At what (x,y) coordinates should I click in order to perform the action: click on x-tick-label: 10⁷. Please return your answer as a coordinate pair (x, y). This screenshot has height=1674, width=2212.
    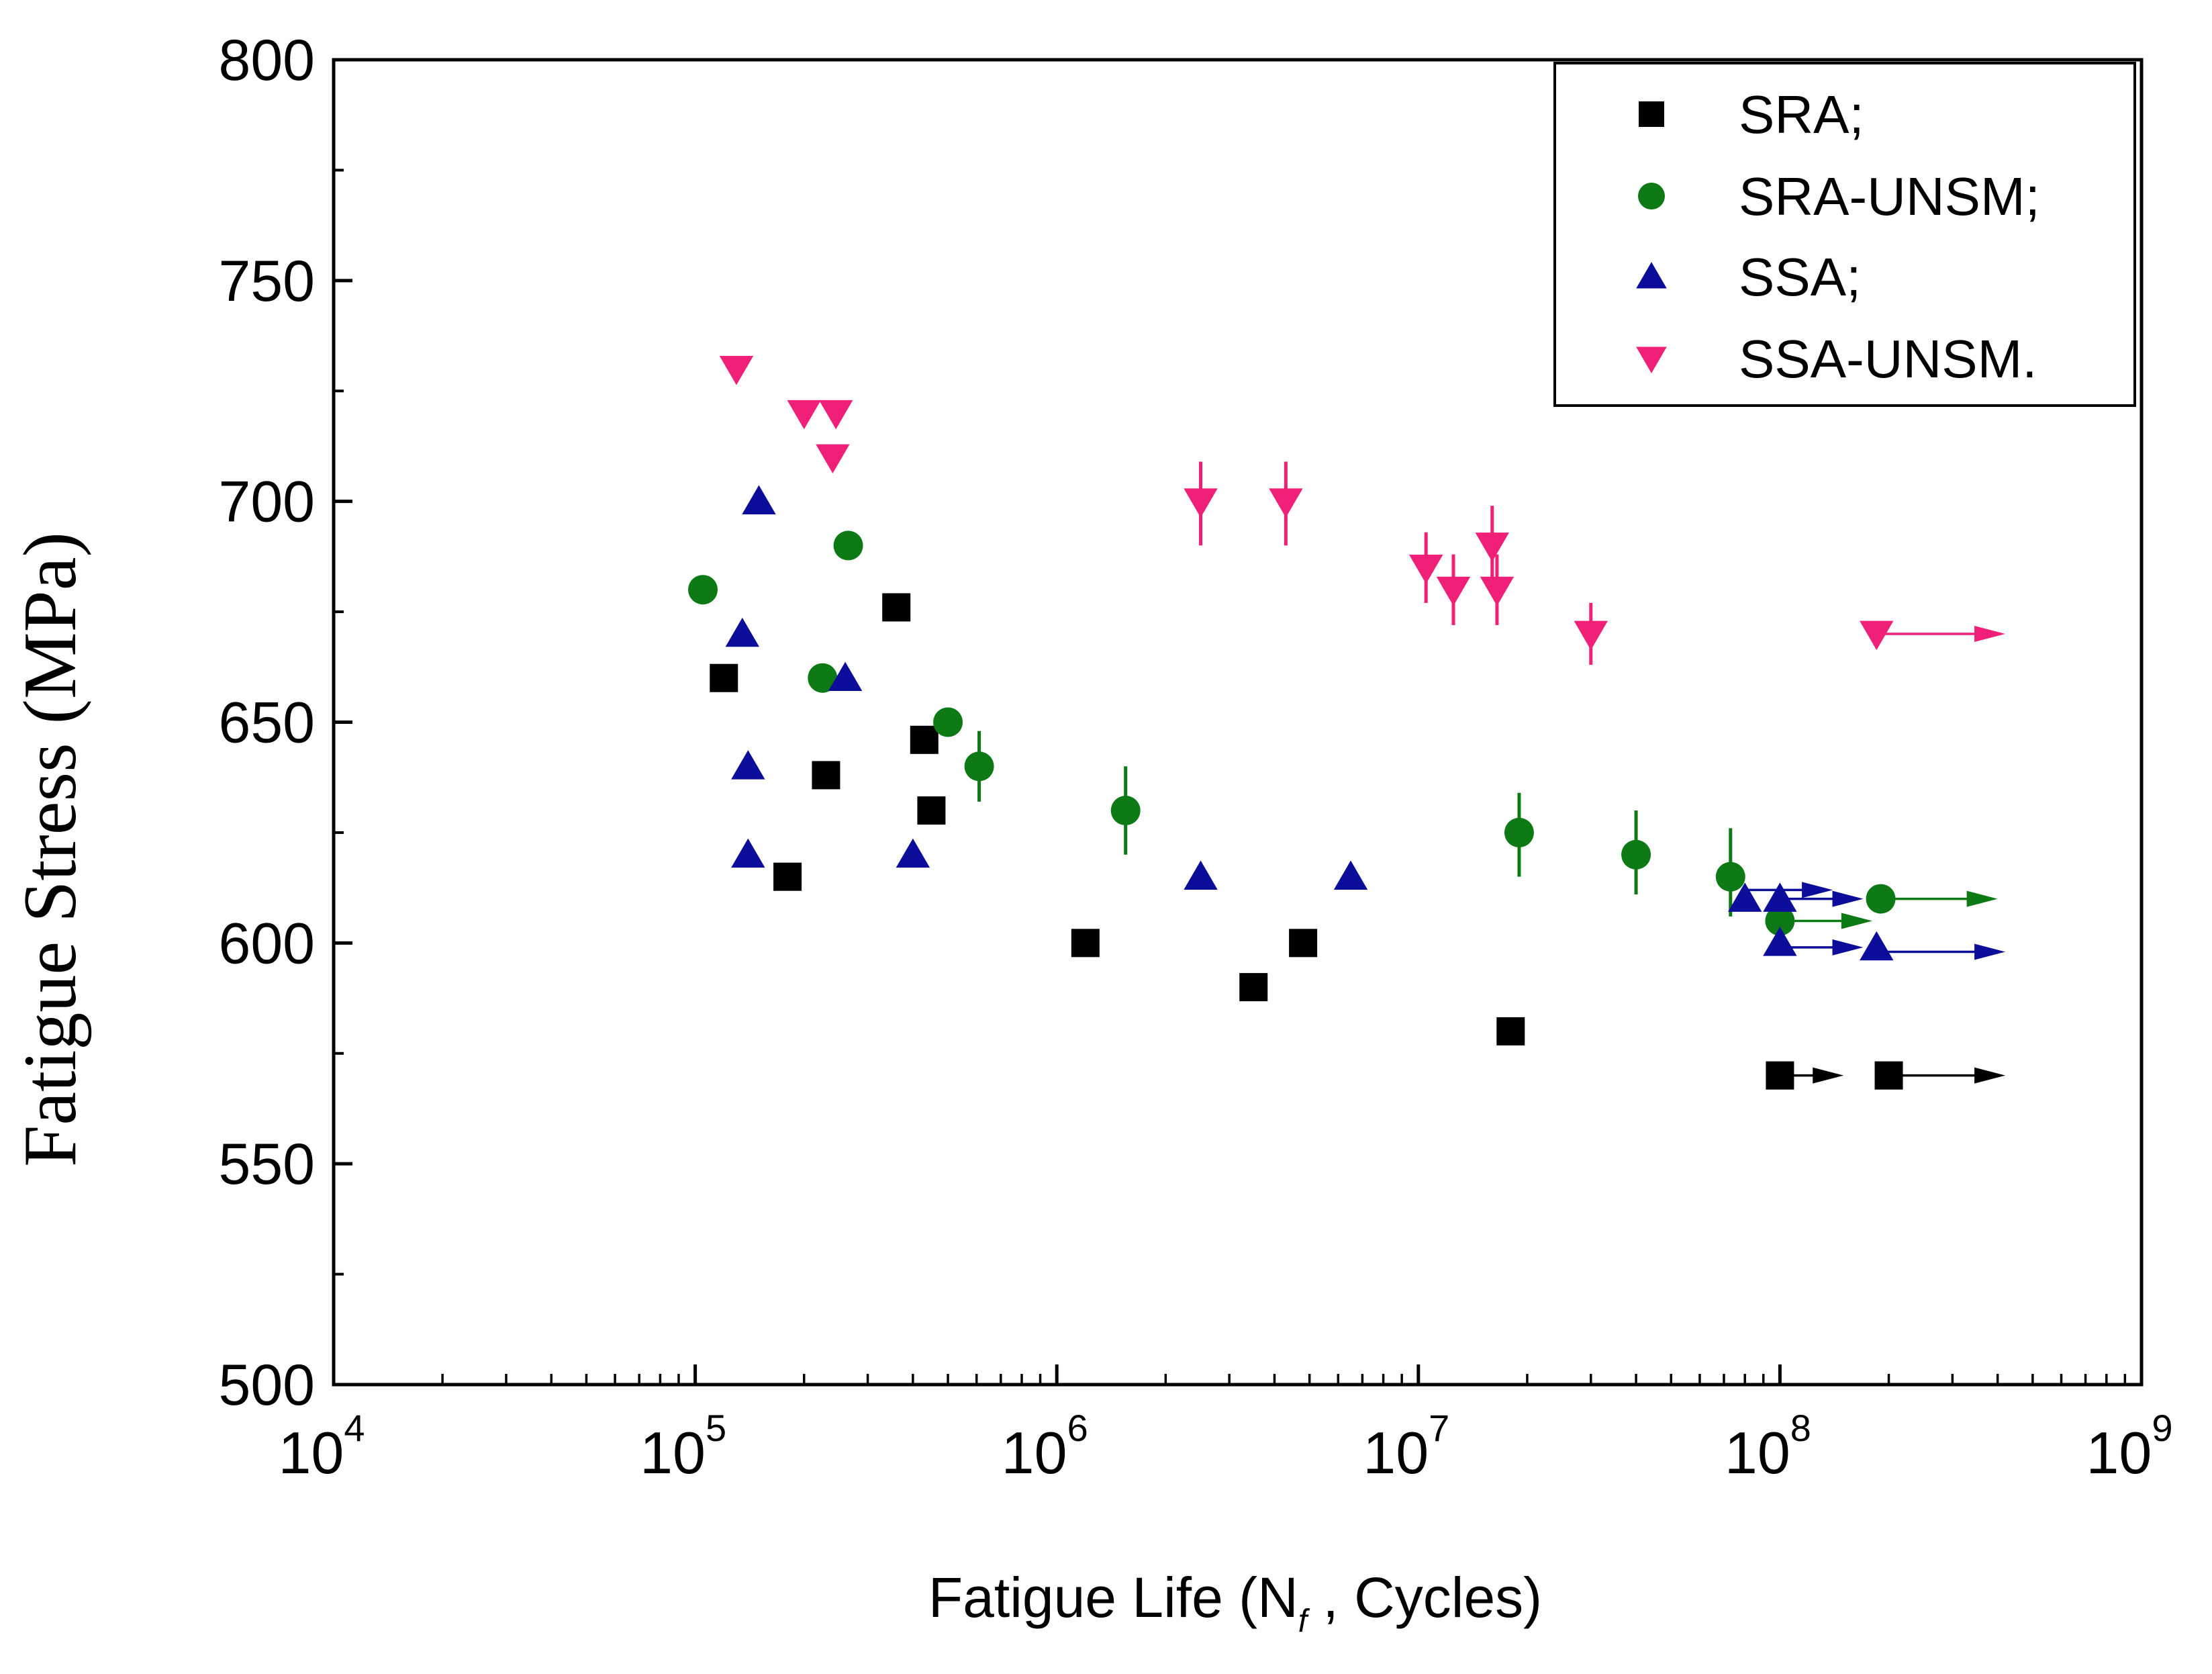
    Looking at the image, I should click on (1406, 1446).